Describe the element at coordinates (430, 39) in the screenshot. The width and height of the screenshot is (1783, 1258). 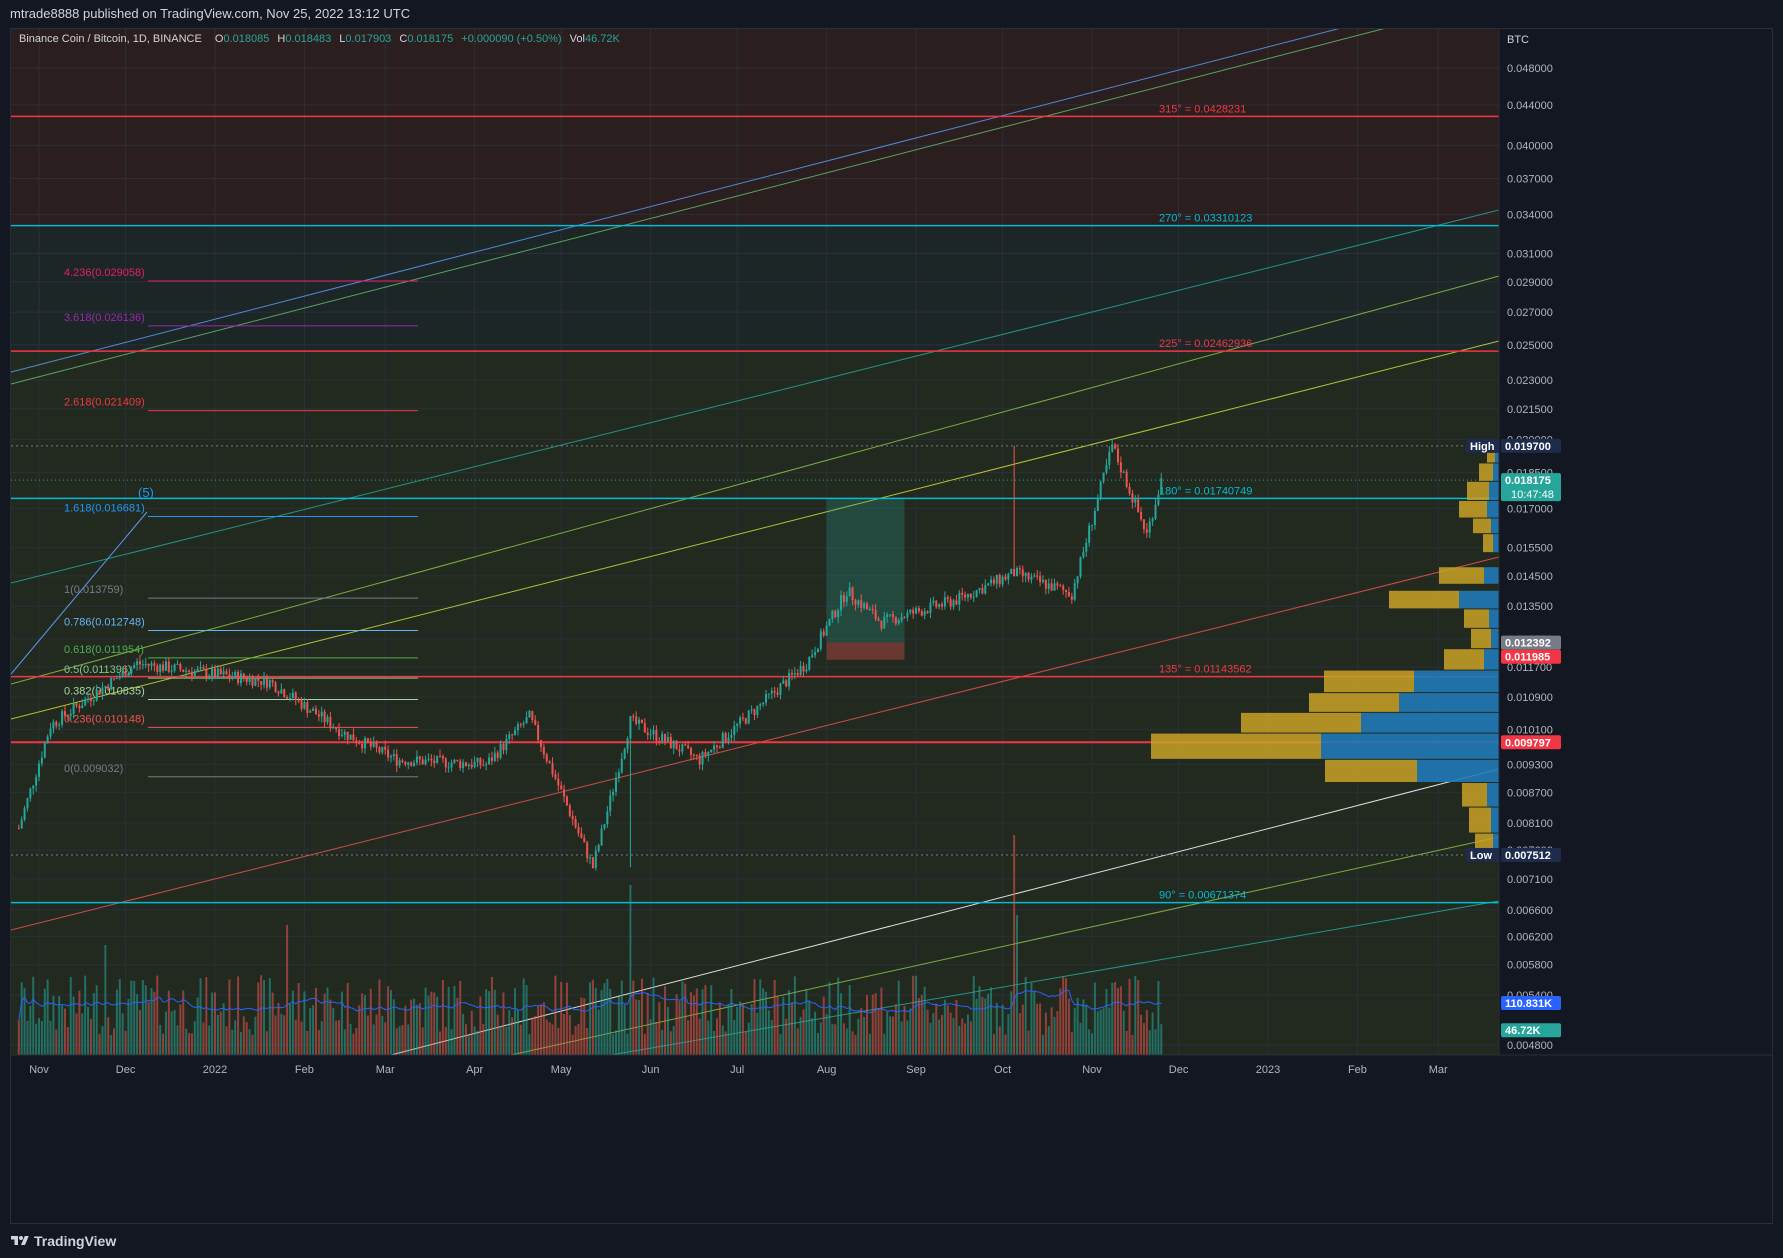
I see `close-value: 0.018175` at that location.